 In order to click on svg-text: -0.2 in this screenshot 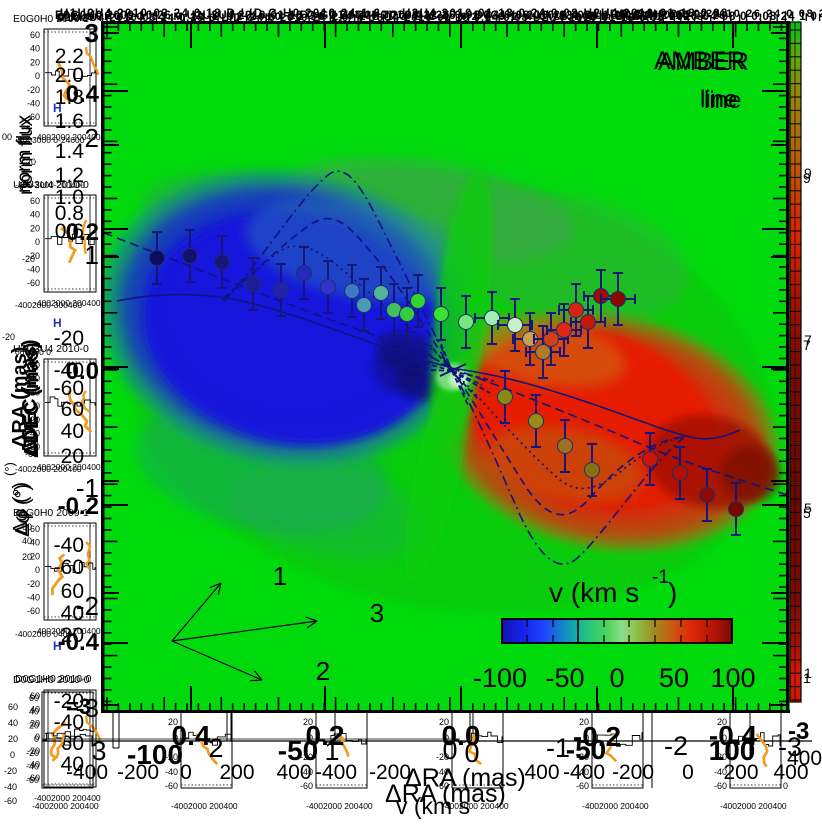, I will do `click(597, 736)`.